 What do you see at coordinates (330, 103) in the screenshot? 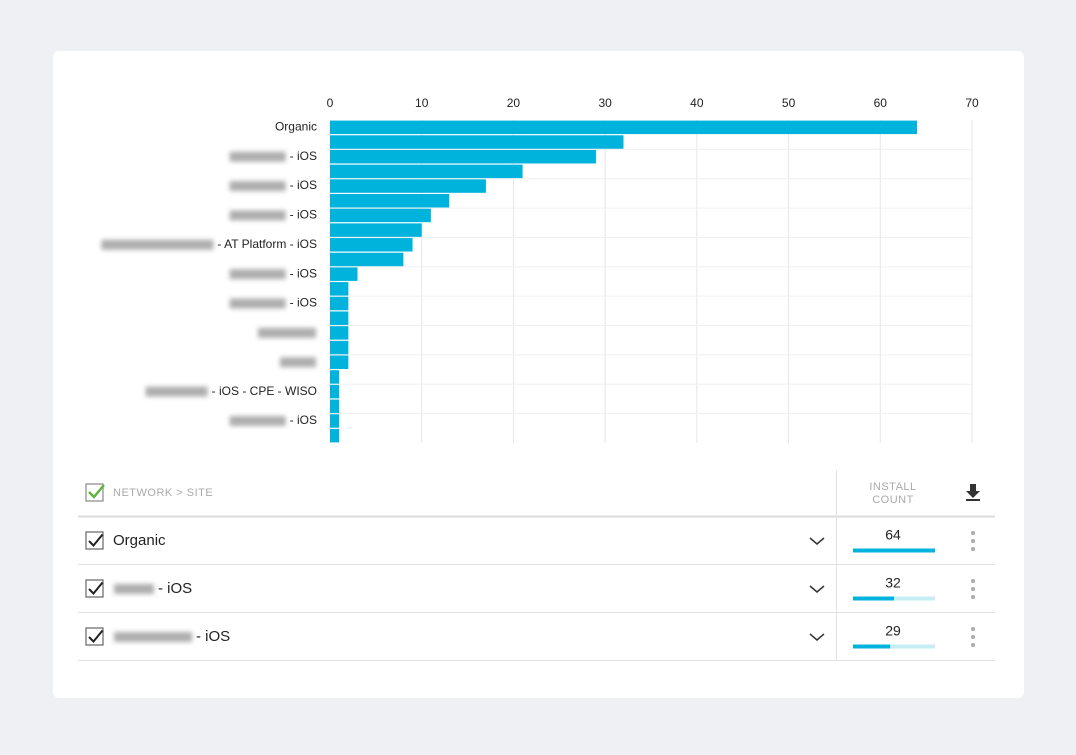
I see `x-tick-label: 0` at bounding box center [330, 103].